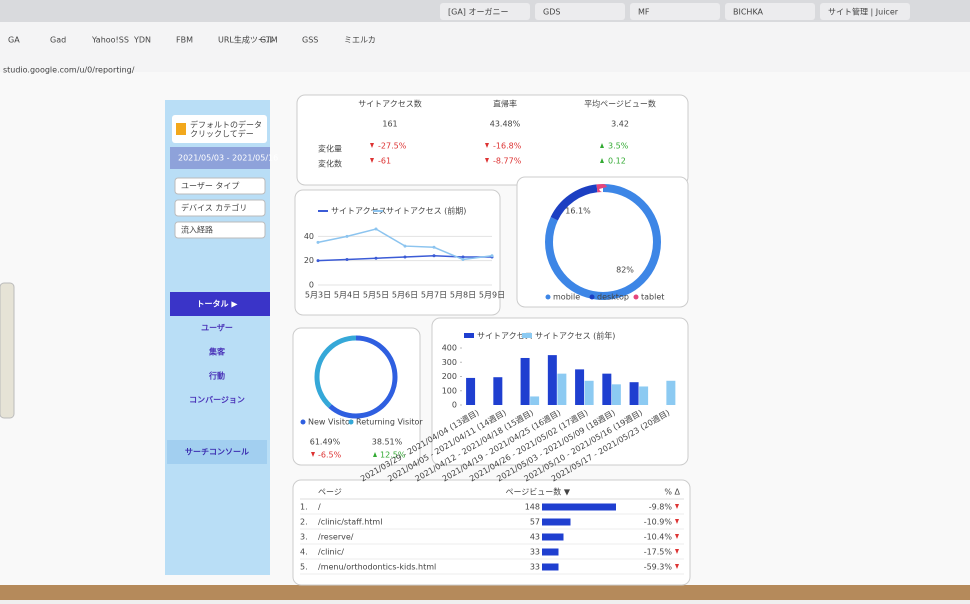 Image resolution: width=970 pixels, height=604 pixels. What do you see at coordinates (449, 348) in the screenshot?
I see `y-tick-label: 400` at bounding box center [449, 348].